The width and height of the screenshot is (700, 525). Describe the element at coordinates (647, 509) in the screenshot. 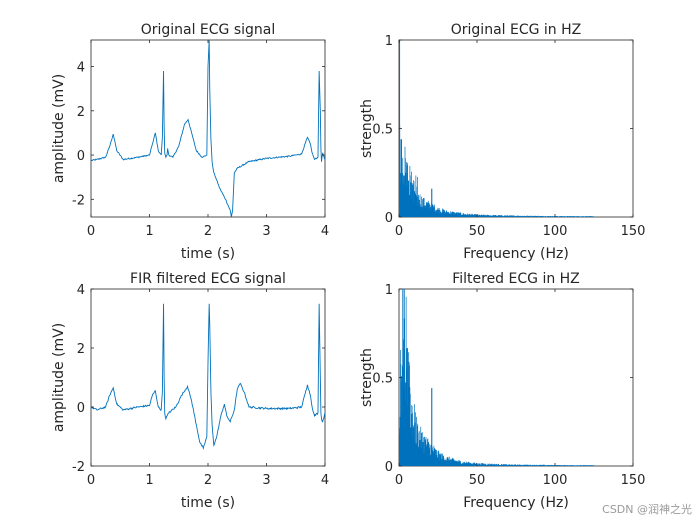

I see `watermark: CSDN @润神之光` at that location.